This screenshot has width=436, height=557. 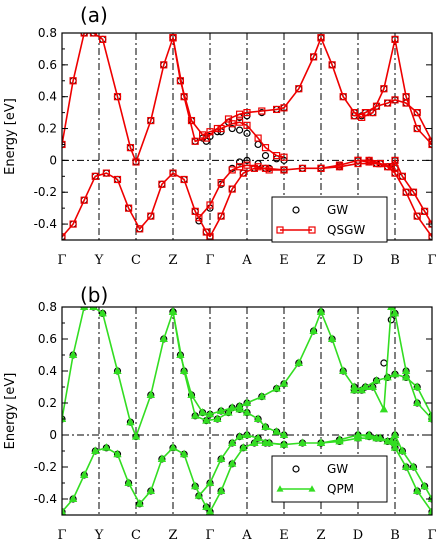 What do you see at coordinates (10, 136) in the screenshot?
I see `y-axis-title: Energy [eV]` at bounding box center [10, 136].